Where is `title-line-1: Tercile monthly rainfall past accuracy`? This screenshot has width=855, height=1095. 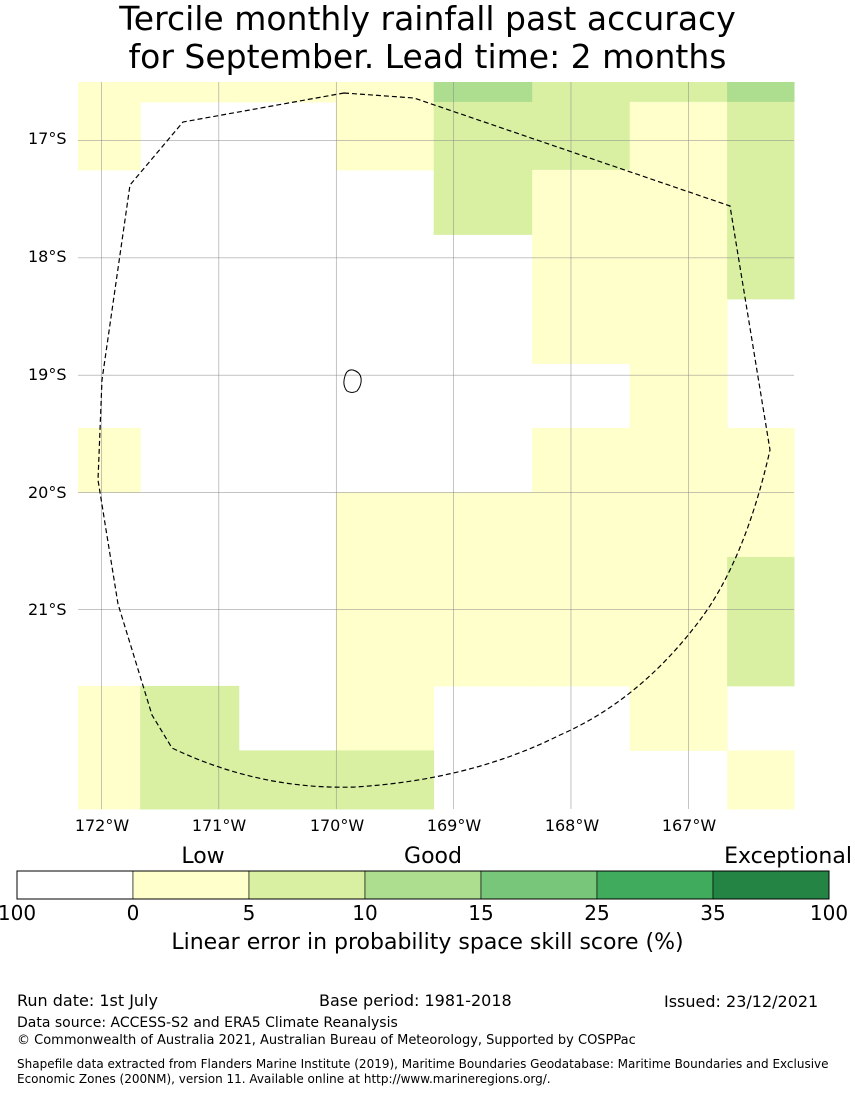 title-line-1: Tercile monthly rainfall past accuracy is located at coordinates (427, 19).